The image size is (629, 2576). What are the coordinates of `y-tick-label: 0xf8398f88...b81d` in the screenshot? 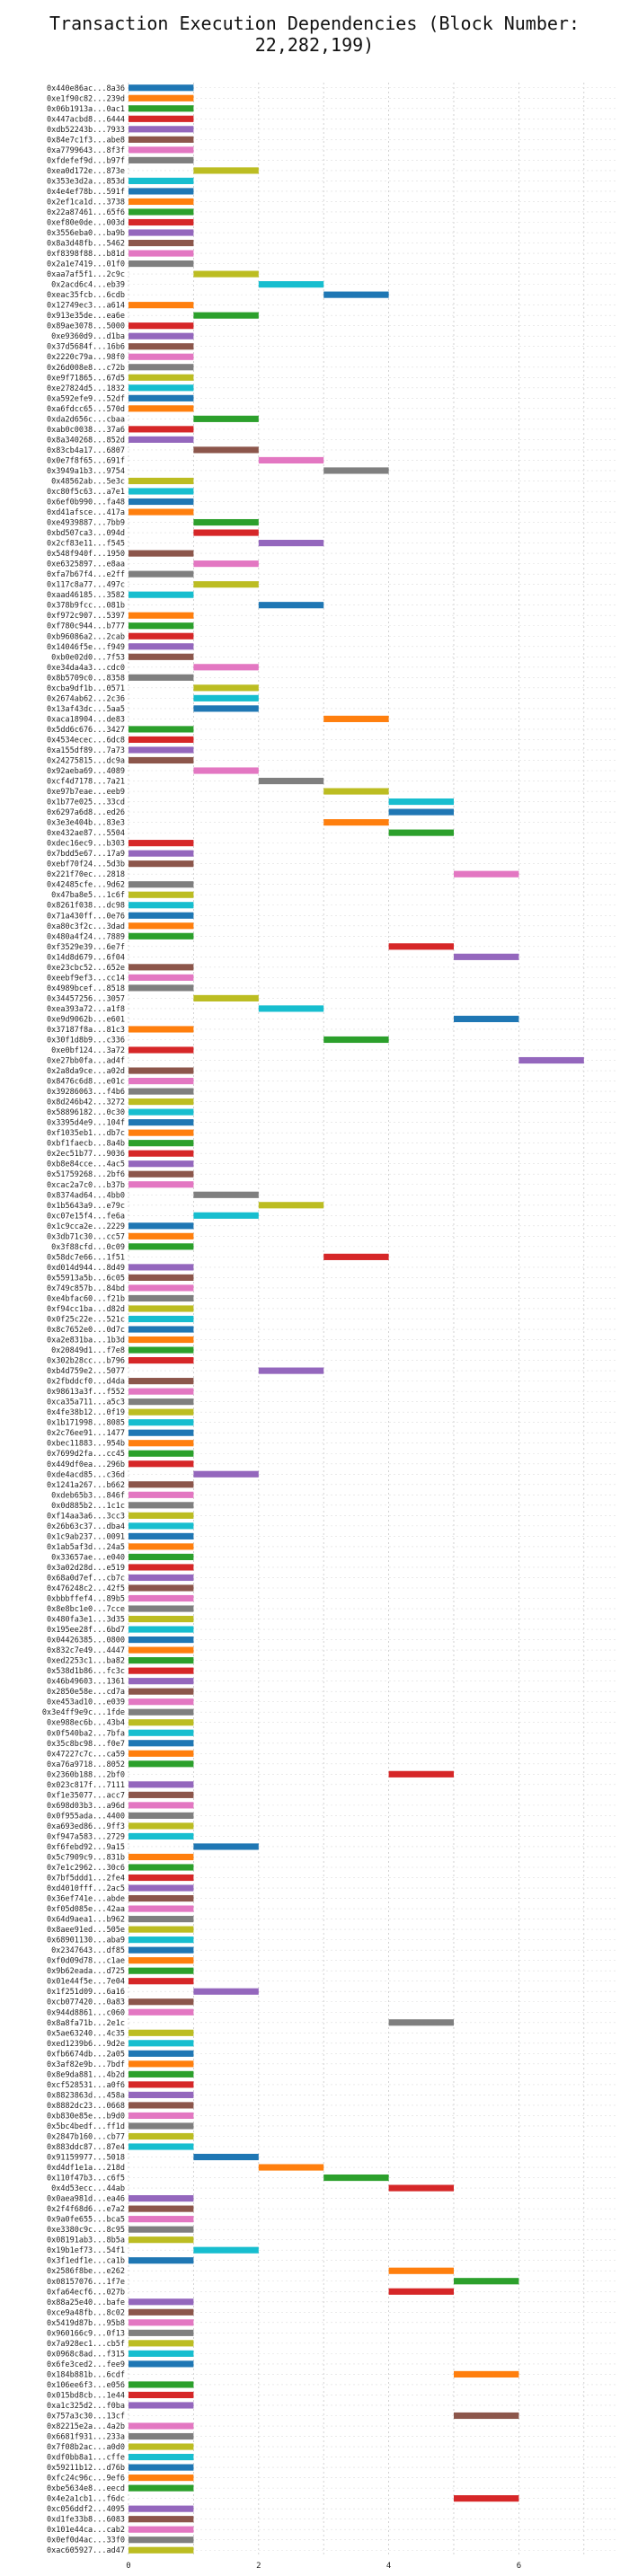 It's located at (86, 254).